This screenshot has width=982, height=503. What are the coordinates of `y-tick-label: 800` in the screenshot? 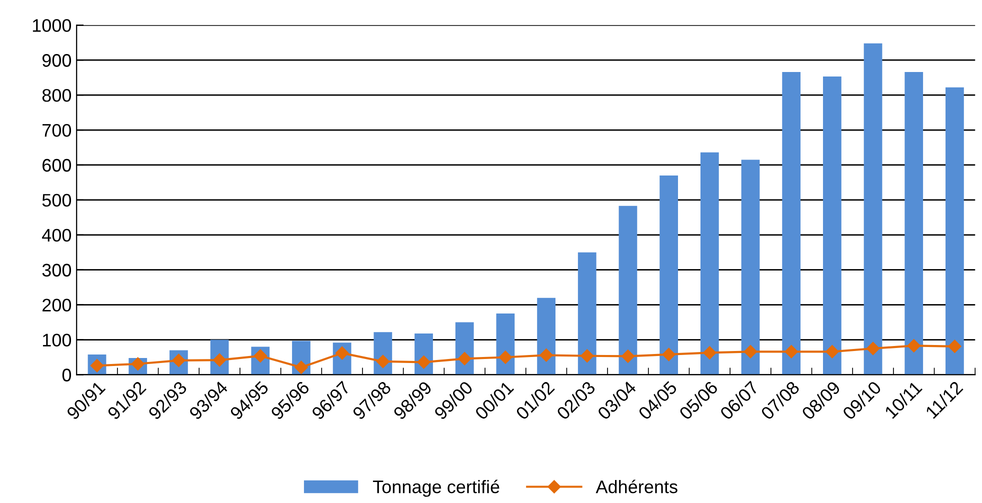 It's located at (57, 95).